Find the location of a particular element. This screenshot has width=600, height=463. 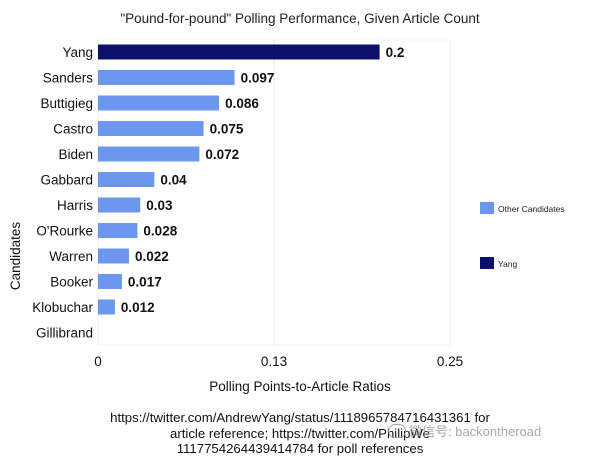

category-label: Castro is located at coordinates (73, 129).